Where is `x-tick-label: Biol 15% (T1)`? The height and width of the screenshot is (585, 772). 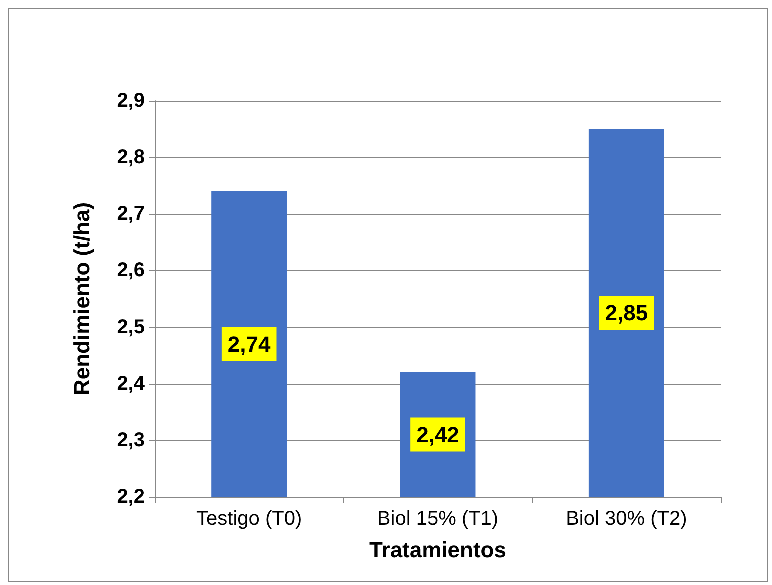
x-tick-label: Biol 15% (T1) is located at coordinates (438, 519).